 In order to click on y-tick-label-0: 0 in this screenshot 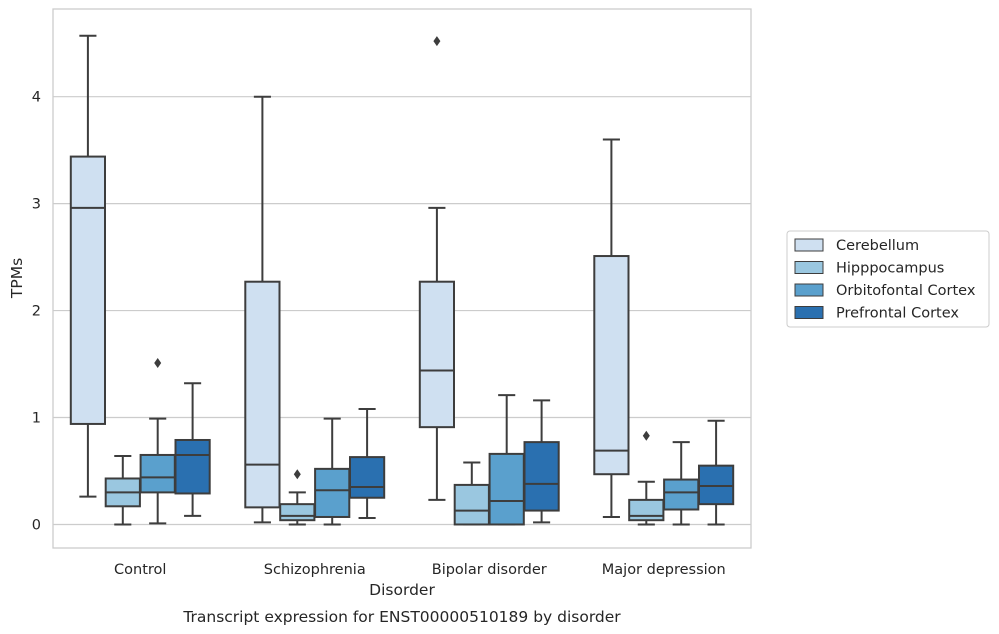, I will do `click(36, 525)`.